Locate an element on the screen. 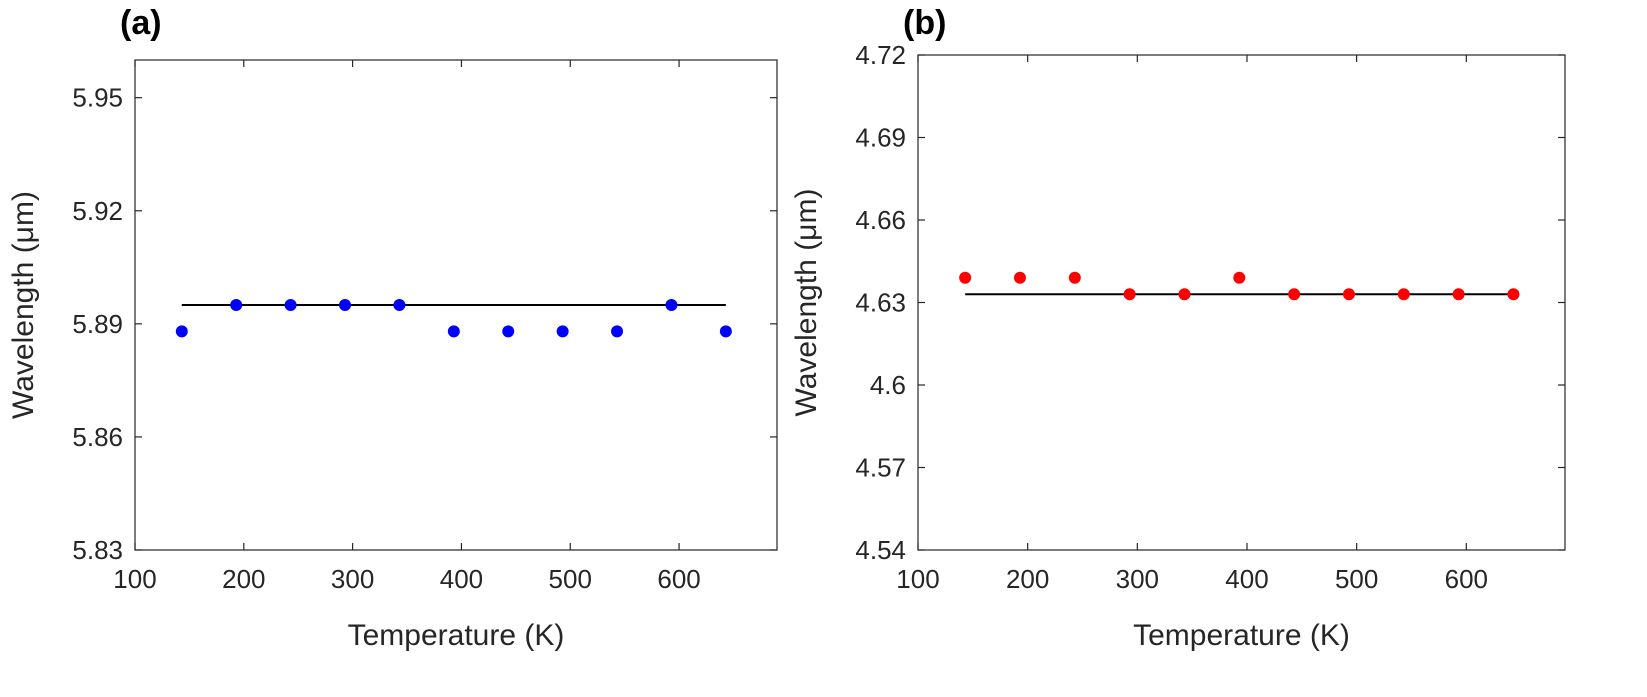 The image size is (1647, 697). y-tick-label: 5.83 is located at coordinates (97, 550).